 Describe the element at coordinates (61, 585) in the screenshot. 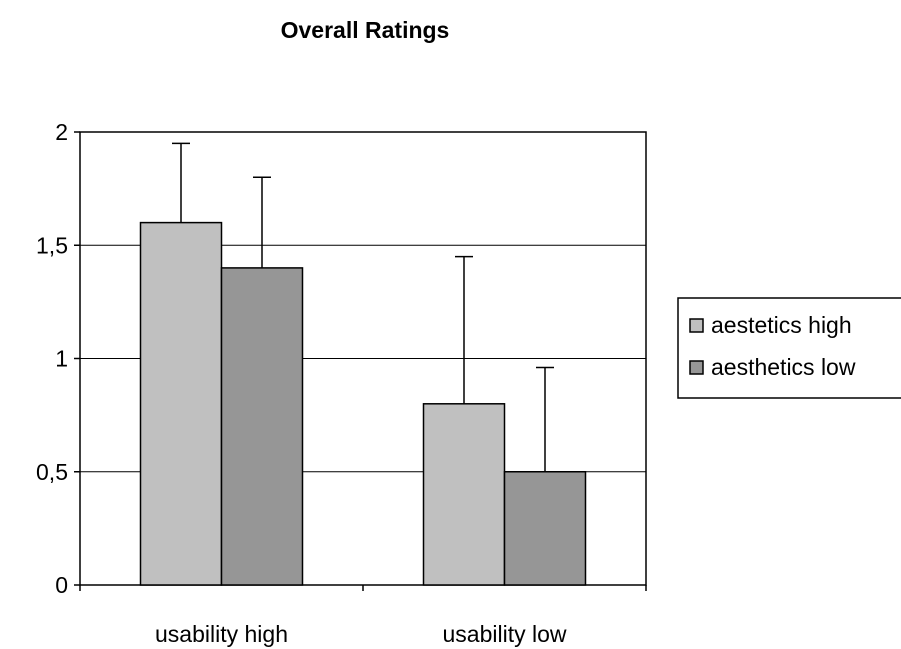

I see `y-tick-label: 0` at that location.